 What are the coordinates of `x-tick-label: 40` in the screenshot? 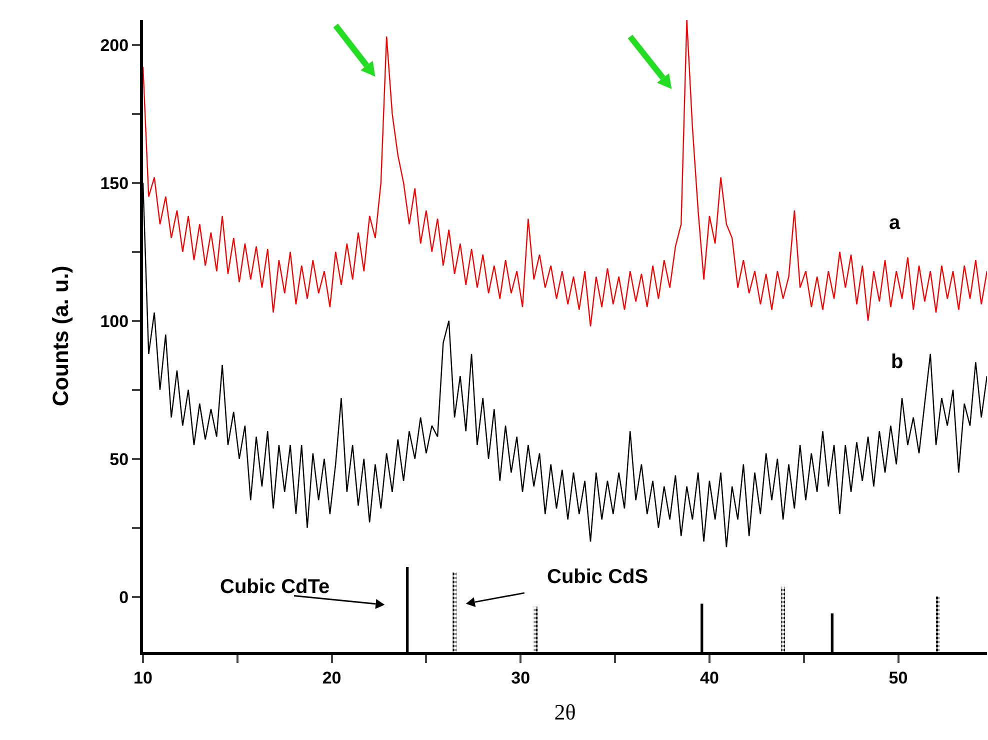 It's located at (709, 678).